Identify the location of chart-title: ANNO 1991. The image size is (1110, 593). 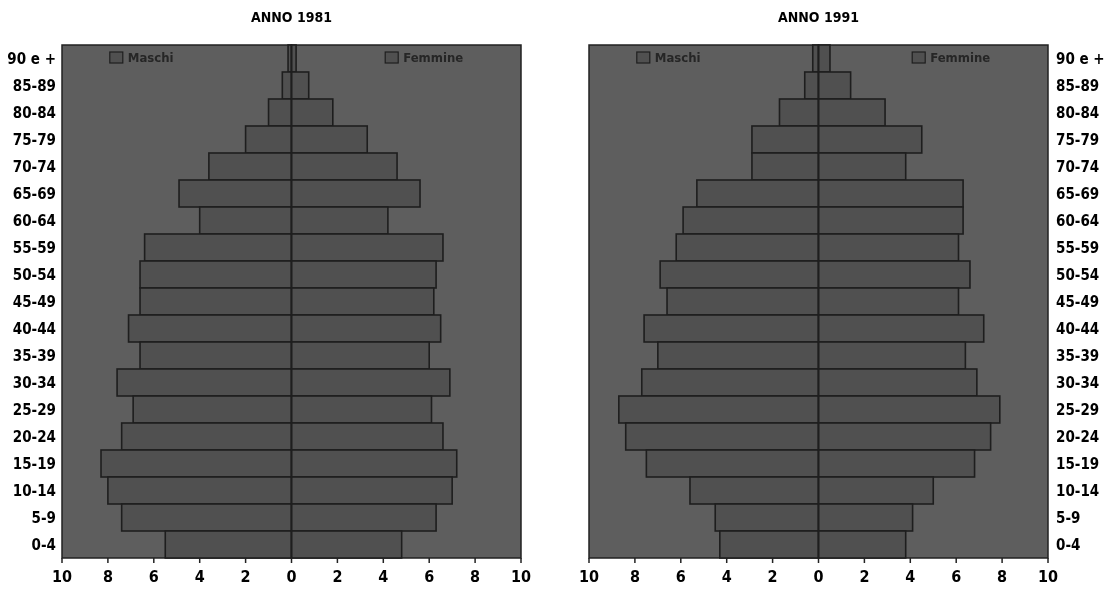
(818, 17).